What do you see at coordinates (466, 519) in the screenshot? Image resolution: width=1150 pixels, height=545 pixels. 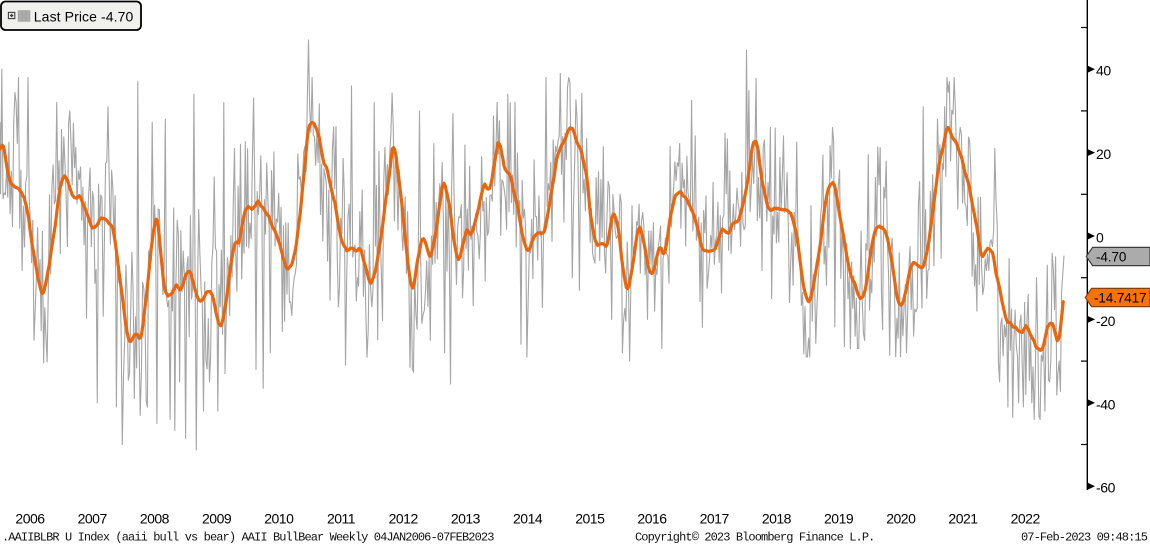 I see `svg-text: 2013` at bounding box center [466, 519].